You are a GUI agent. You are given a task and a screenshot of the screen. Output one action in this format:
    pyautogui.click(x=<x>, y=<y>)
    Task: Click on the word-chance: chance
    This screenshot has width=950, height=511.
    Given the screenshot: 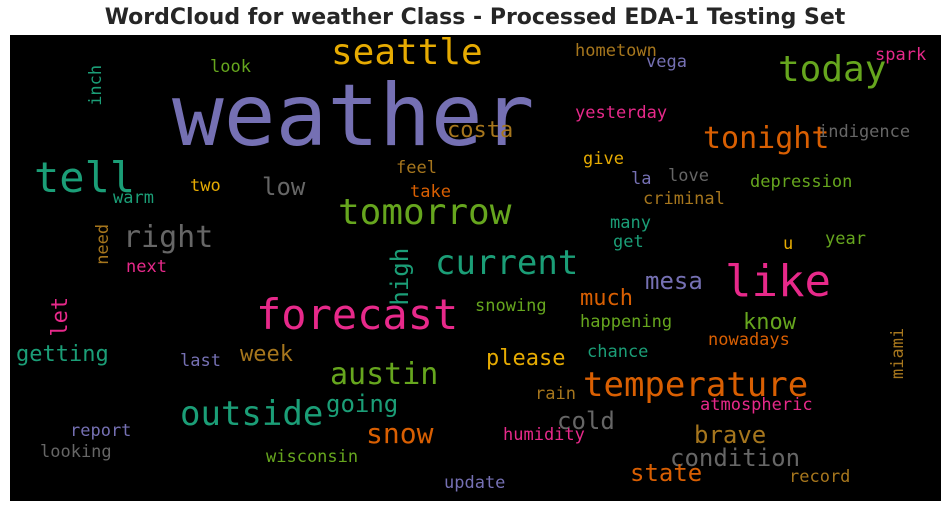 What is the action you would take?
    pyautogui.click(x=618, y=352)
    